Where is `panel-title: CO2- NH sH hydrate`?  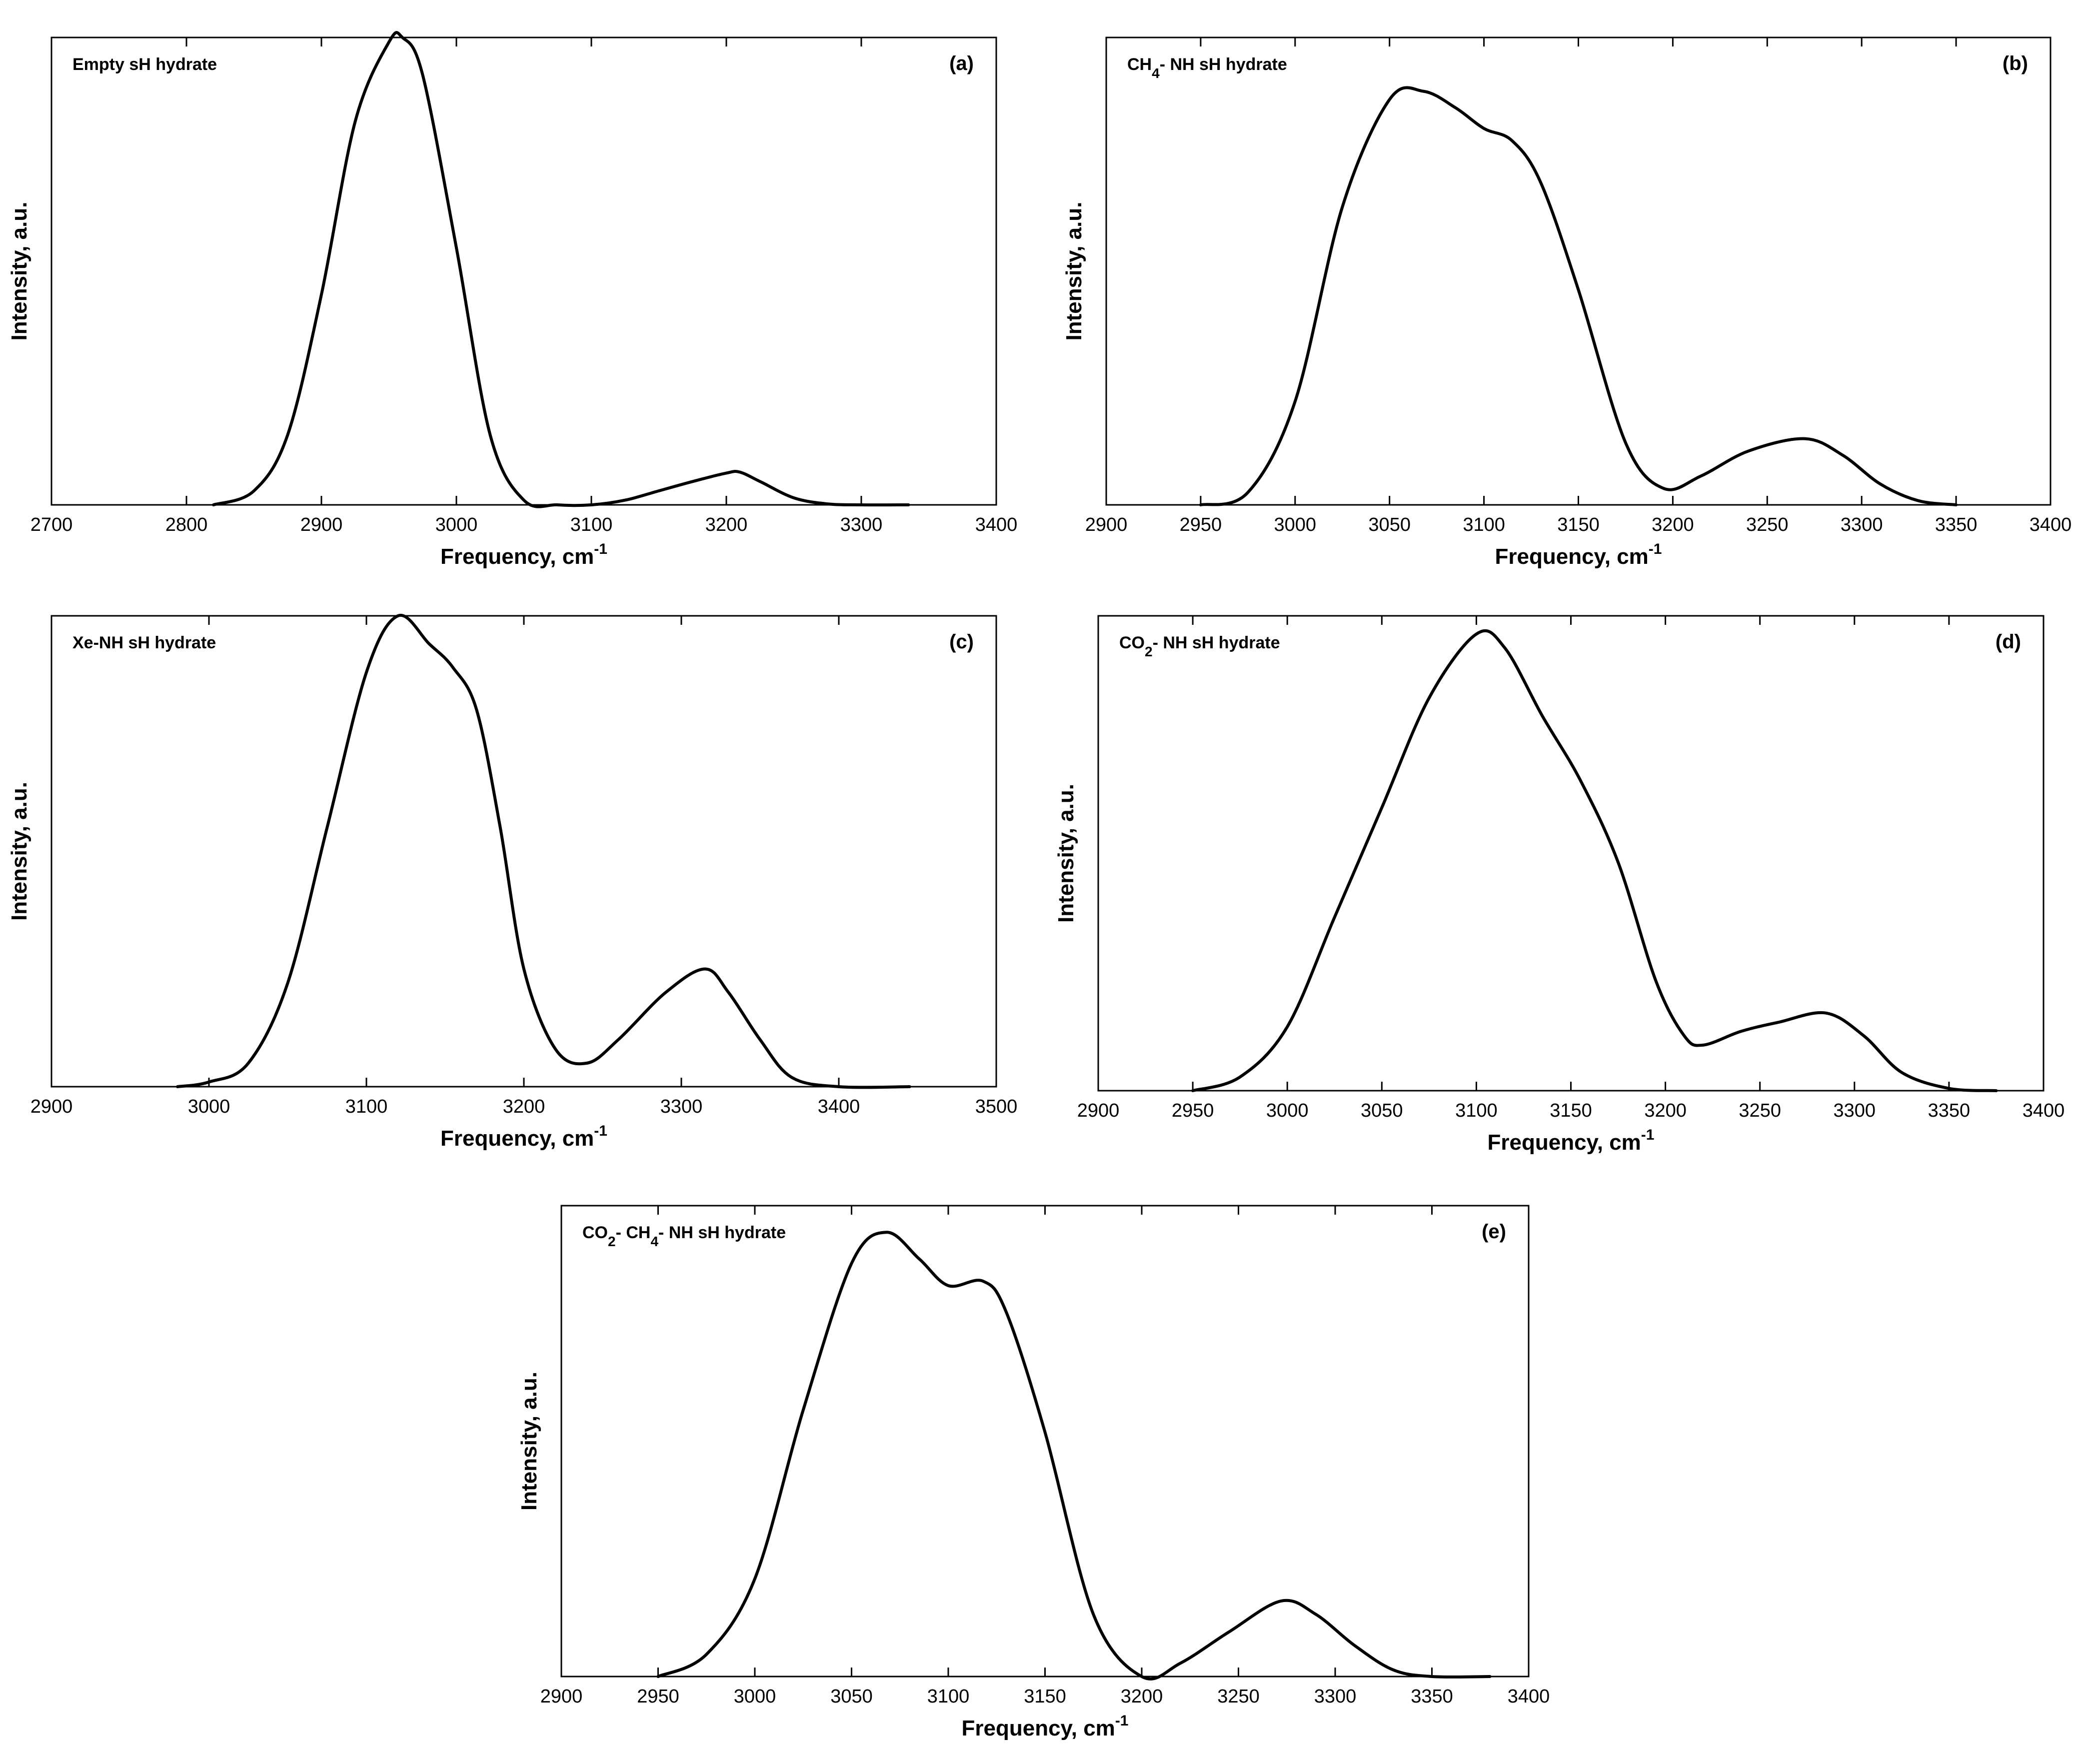
panel-title: CO2- NH sH hydrate is located at coordinates (1200, 646).